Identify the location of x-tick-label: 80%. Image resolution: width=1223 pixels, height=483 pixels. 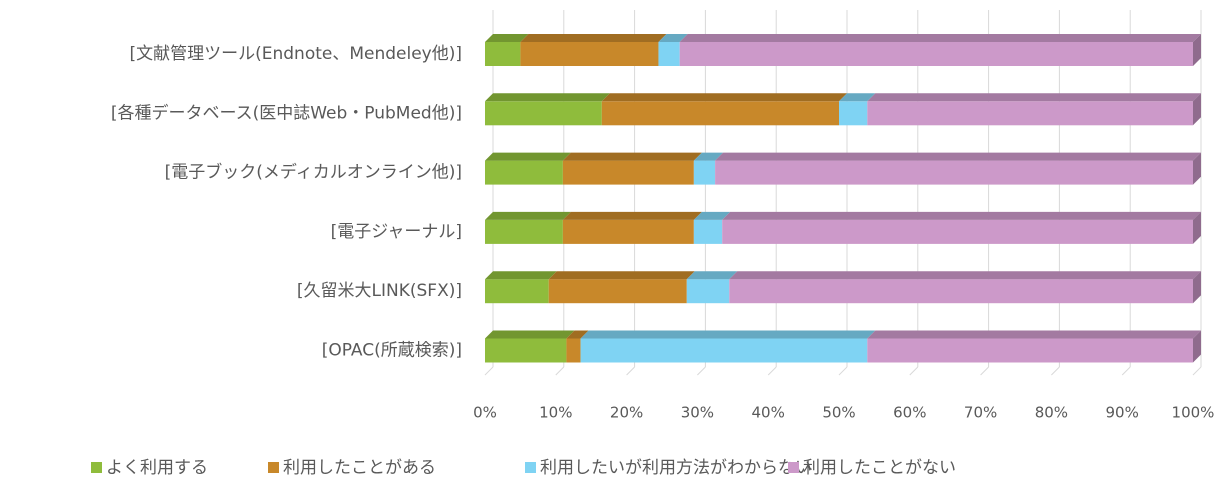
(1051, 413).